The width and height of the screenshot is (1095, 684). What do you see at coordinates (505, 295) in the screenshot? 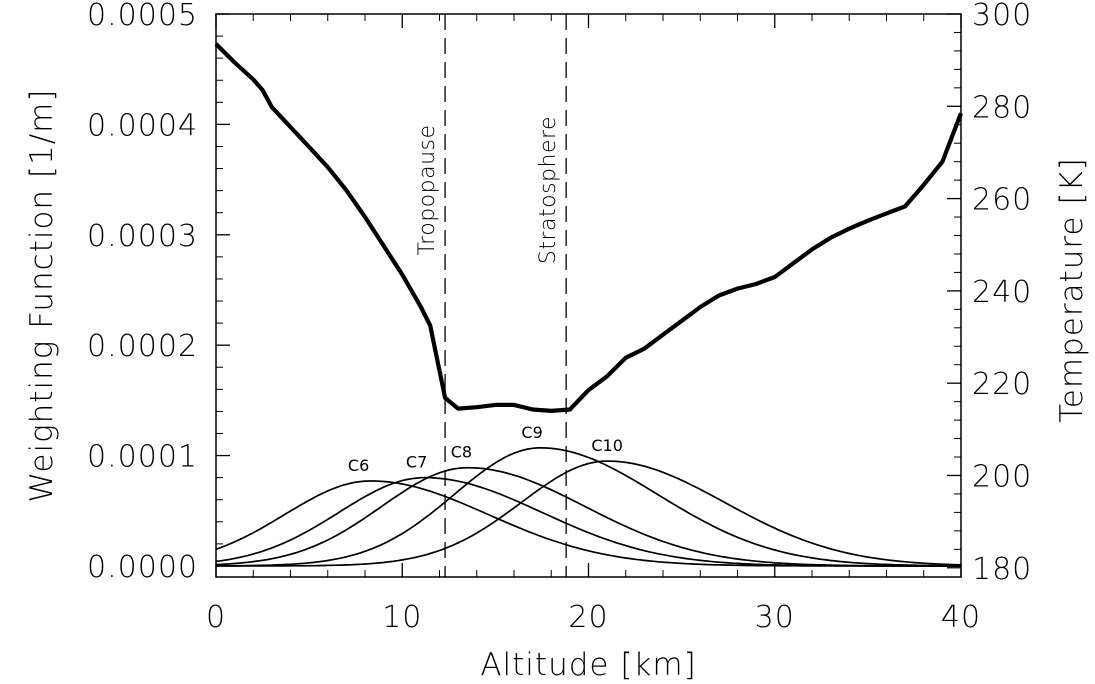
I see `annotation-lines` at bounding box center [505, 295].